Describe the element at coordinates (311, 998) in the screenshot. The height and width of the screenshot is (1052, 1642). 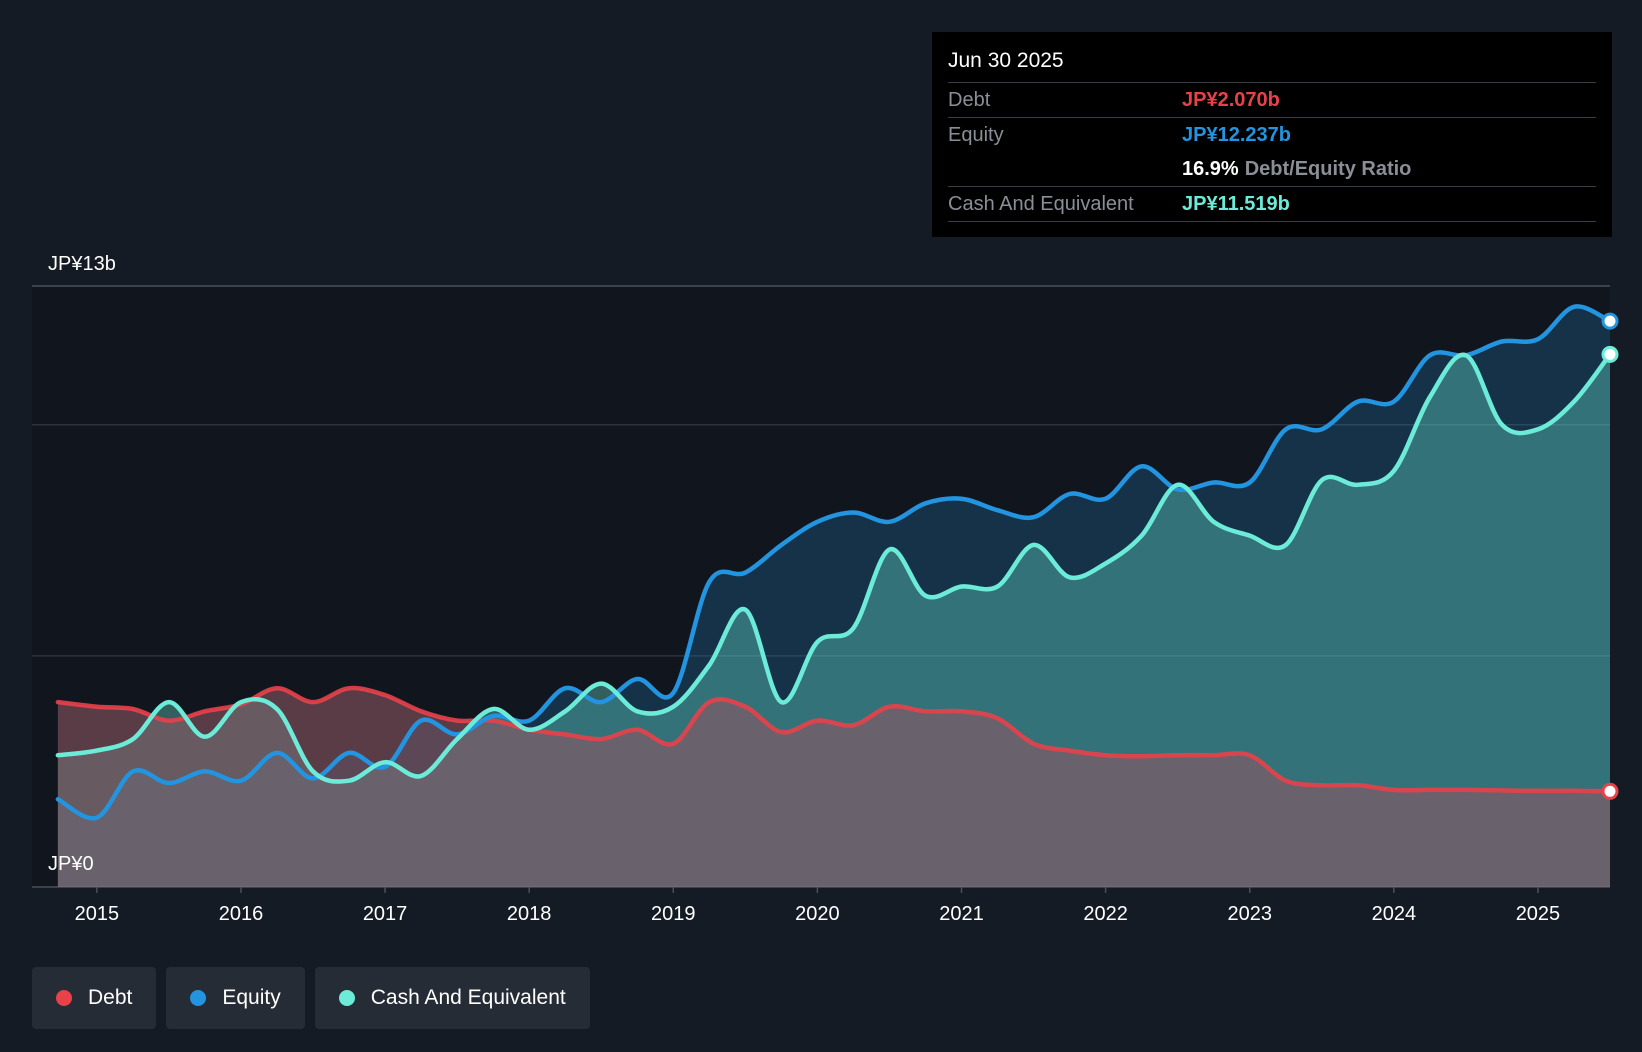
I see `legend: Debt Equity Cash And Equivalent` at that location.